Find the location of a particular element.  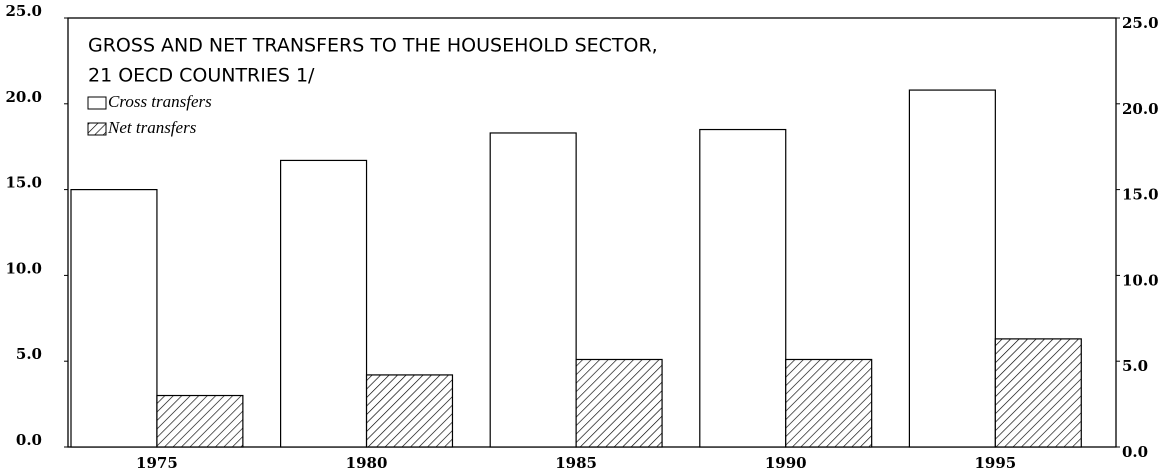

y2-tick-label: 15.0 is located at coordinates (1140, 195).